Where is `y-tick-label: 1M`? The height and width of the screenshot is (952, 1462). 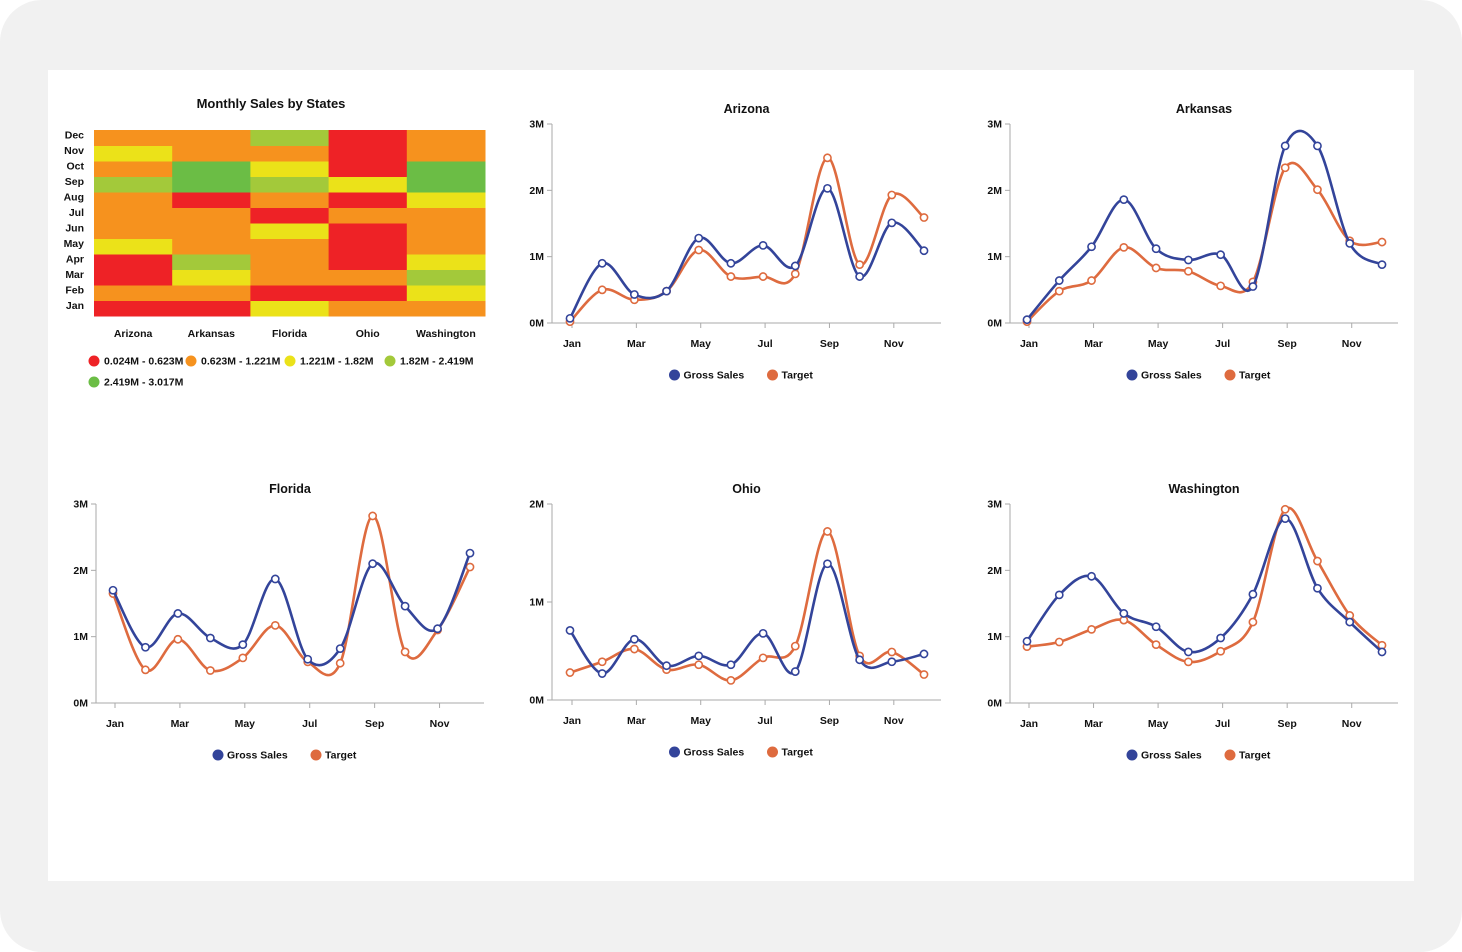
y-tick-label: 1M is located at coordinates (536, 603).